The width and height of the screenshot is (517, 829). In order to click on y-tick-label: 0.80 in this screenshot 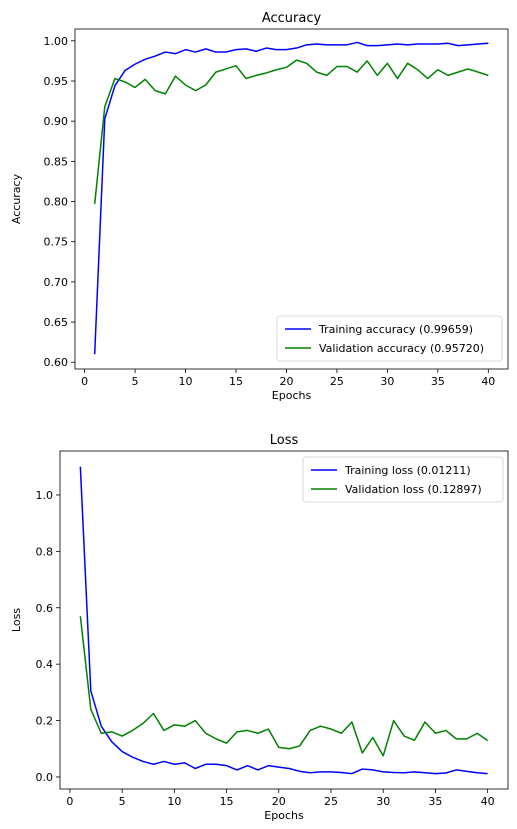, I will do `click(56, 202)`.